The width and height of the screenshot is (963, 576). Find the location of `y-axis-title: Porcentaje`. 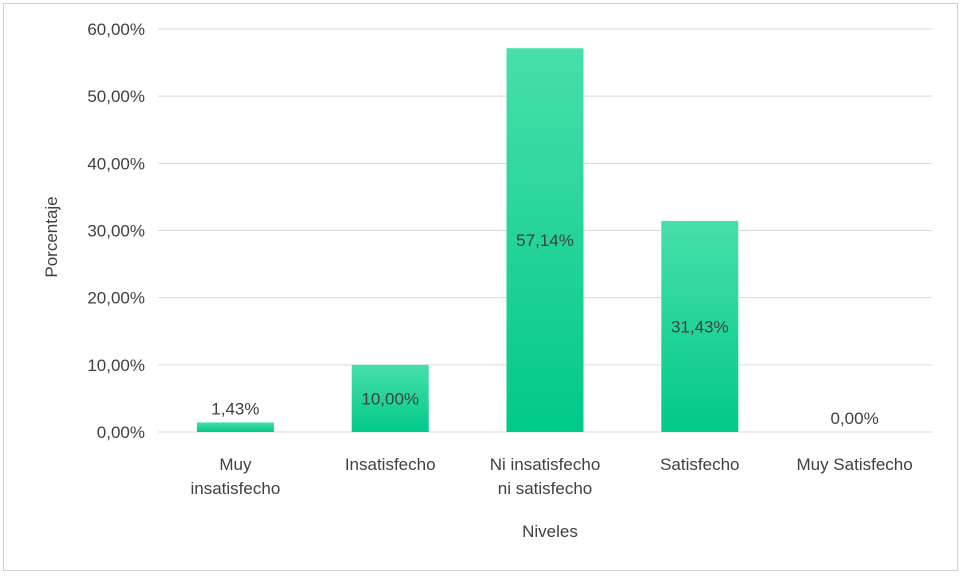

y-axis-title: Porcentaje is located at coordinates (51, 236).